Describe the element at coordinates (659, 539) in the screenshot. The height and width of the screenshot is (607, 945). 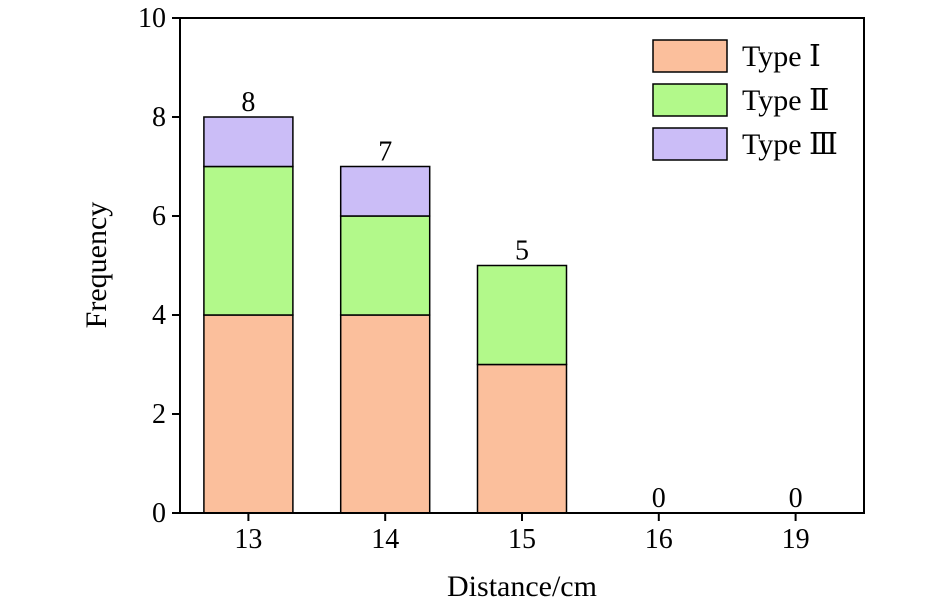
I see `x-tick-label-16: 16` at that location.